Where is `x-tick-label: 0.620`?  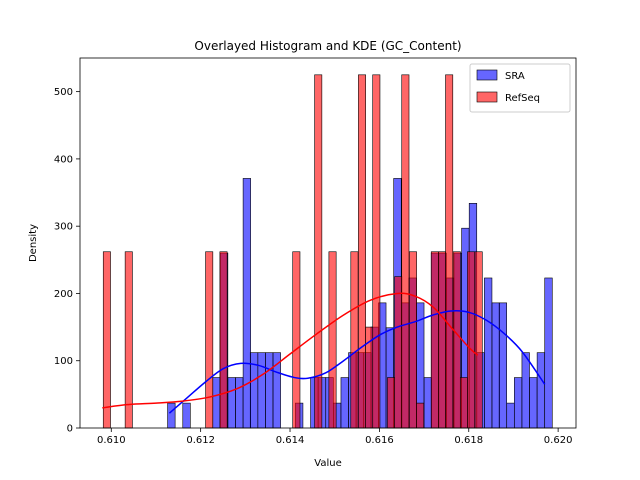 x-tick-label: 0.620 is located at coordinates (558, 440).